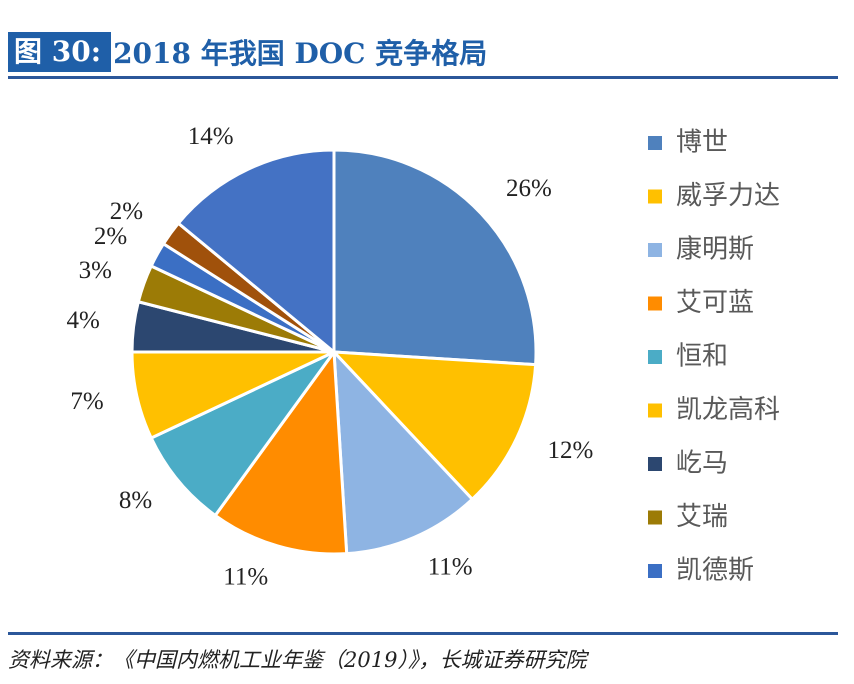 Image resolution: width=854 pixels, height=684 pixels. Describe the element at coordinates (702, 143) in the screenshot. I see `legend-label: 博世` at that location.